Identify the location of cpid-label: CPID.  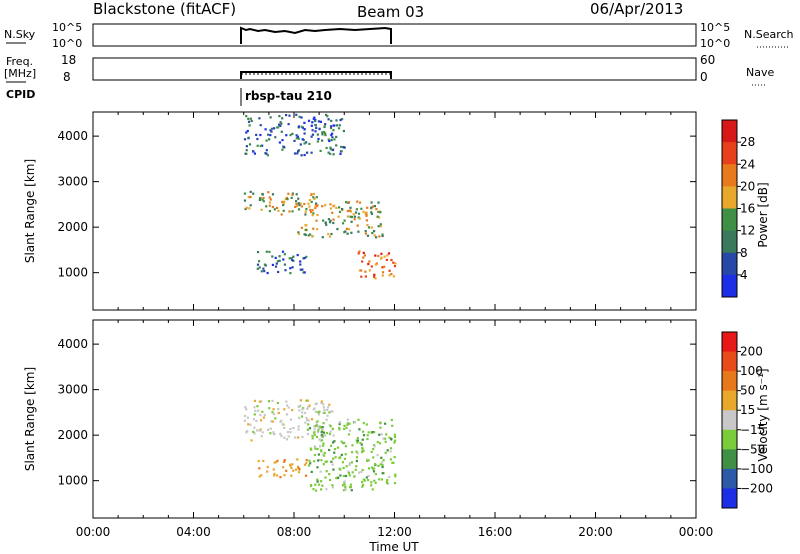
(20, 94).